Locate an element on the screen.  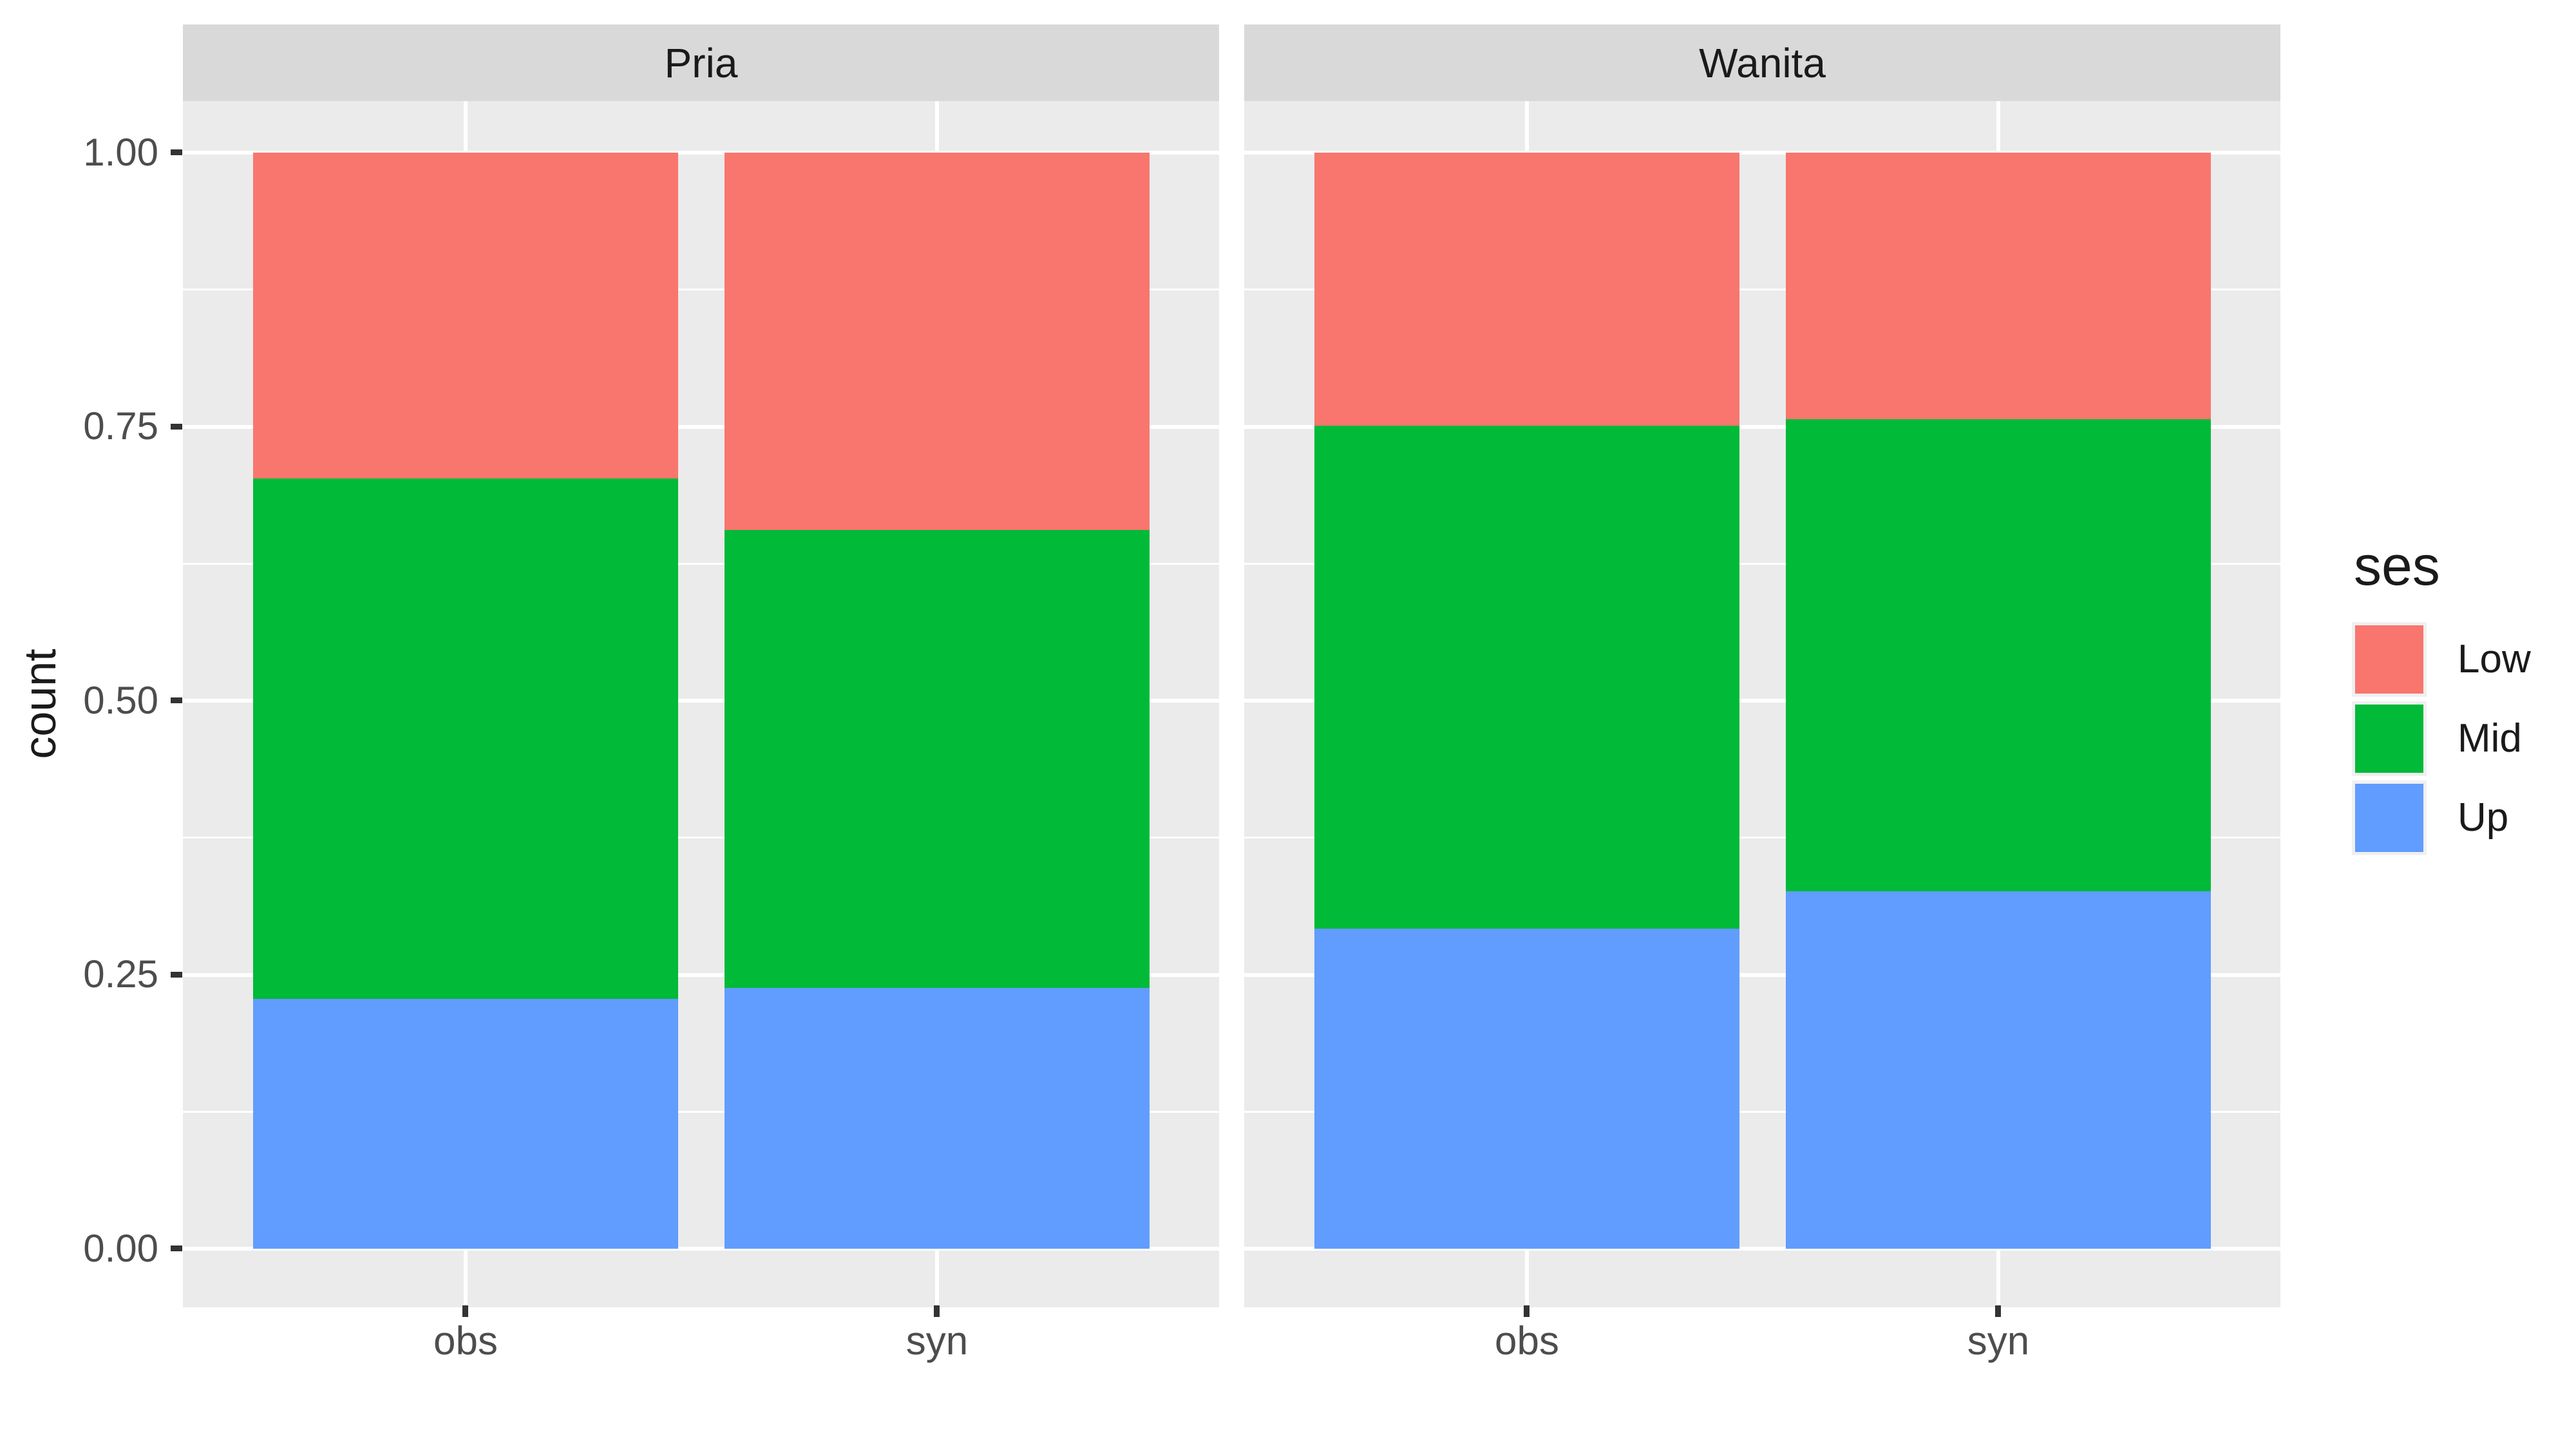
facet-strip-wanita: Wanita is located at coordinates (1762, 62).